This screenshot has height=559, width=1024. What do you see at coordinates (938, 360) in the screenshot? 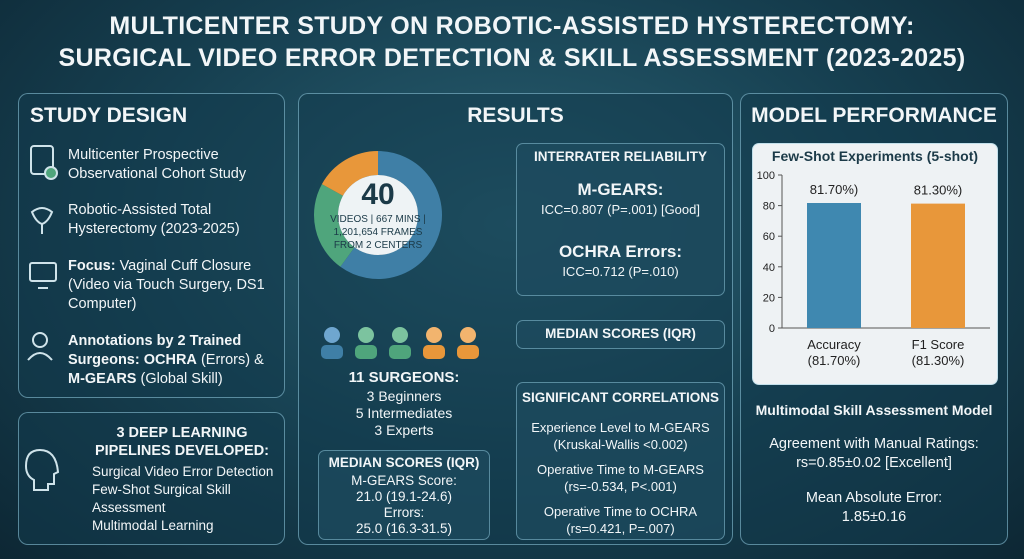
I see `x-tick-label: (81.30%)` at bounding box center [938, 360].